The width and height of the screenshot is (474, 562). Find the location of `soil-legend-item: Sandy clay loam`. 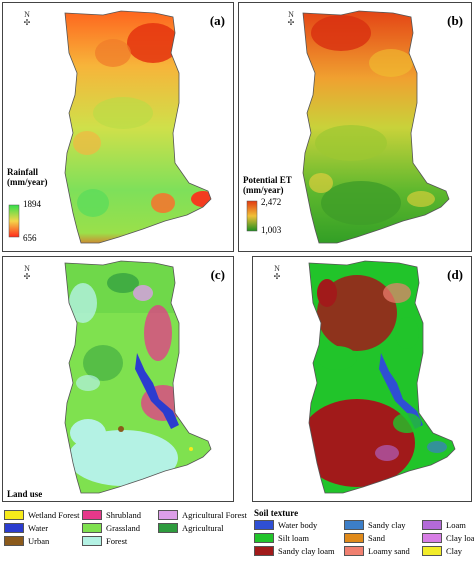

soil-legend-item: Sandy clay loam is located at coordinates (296, 551).